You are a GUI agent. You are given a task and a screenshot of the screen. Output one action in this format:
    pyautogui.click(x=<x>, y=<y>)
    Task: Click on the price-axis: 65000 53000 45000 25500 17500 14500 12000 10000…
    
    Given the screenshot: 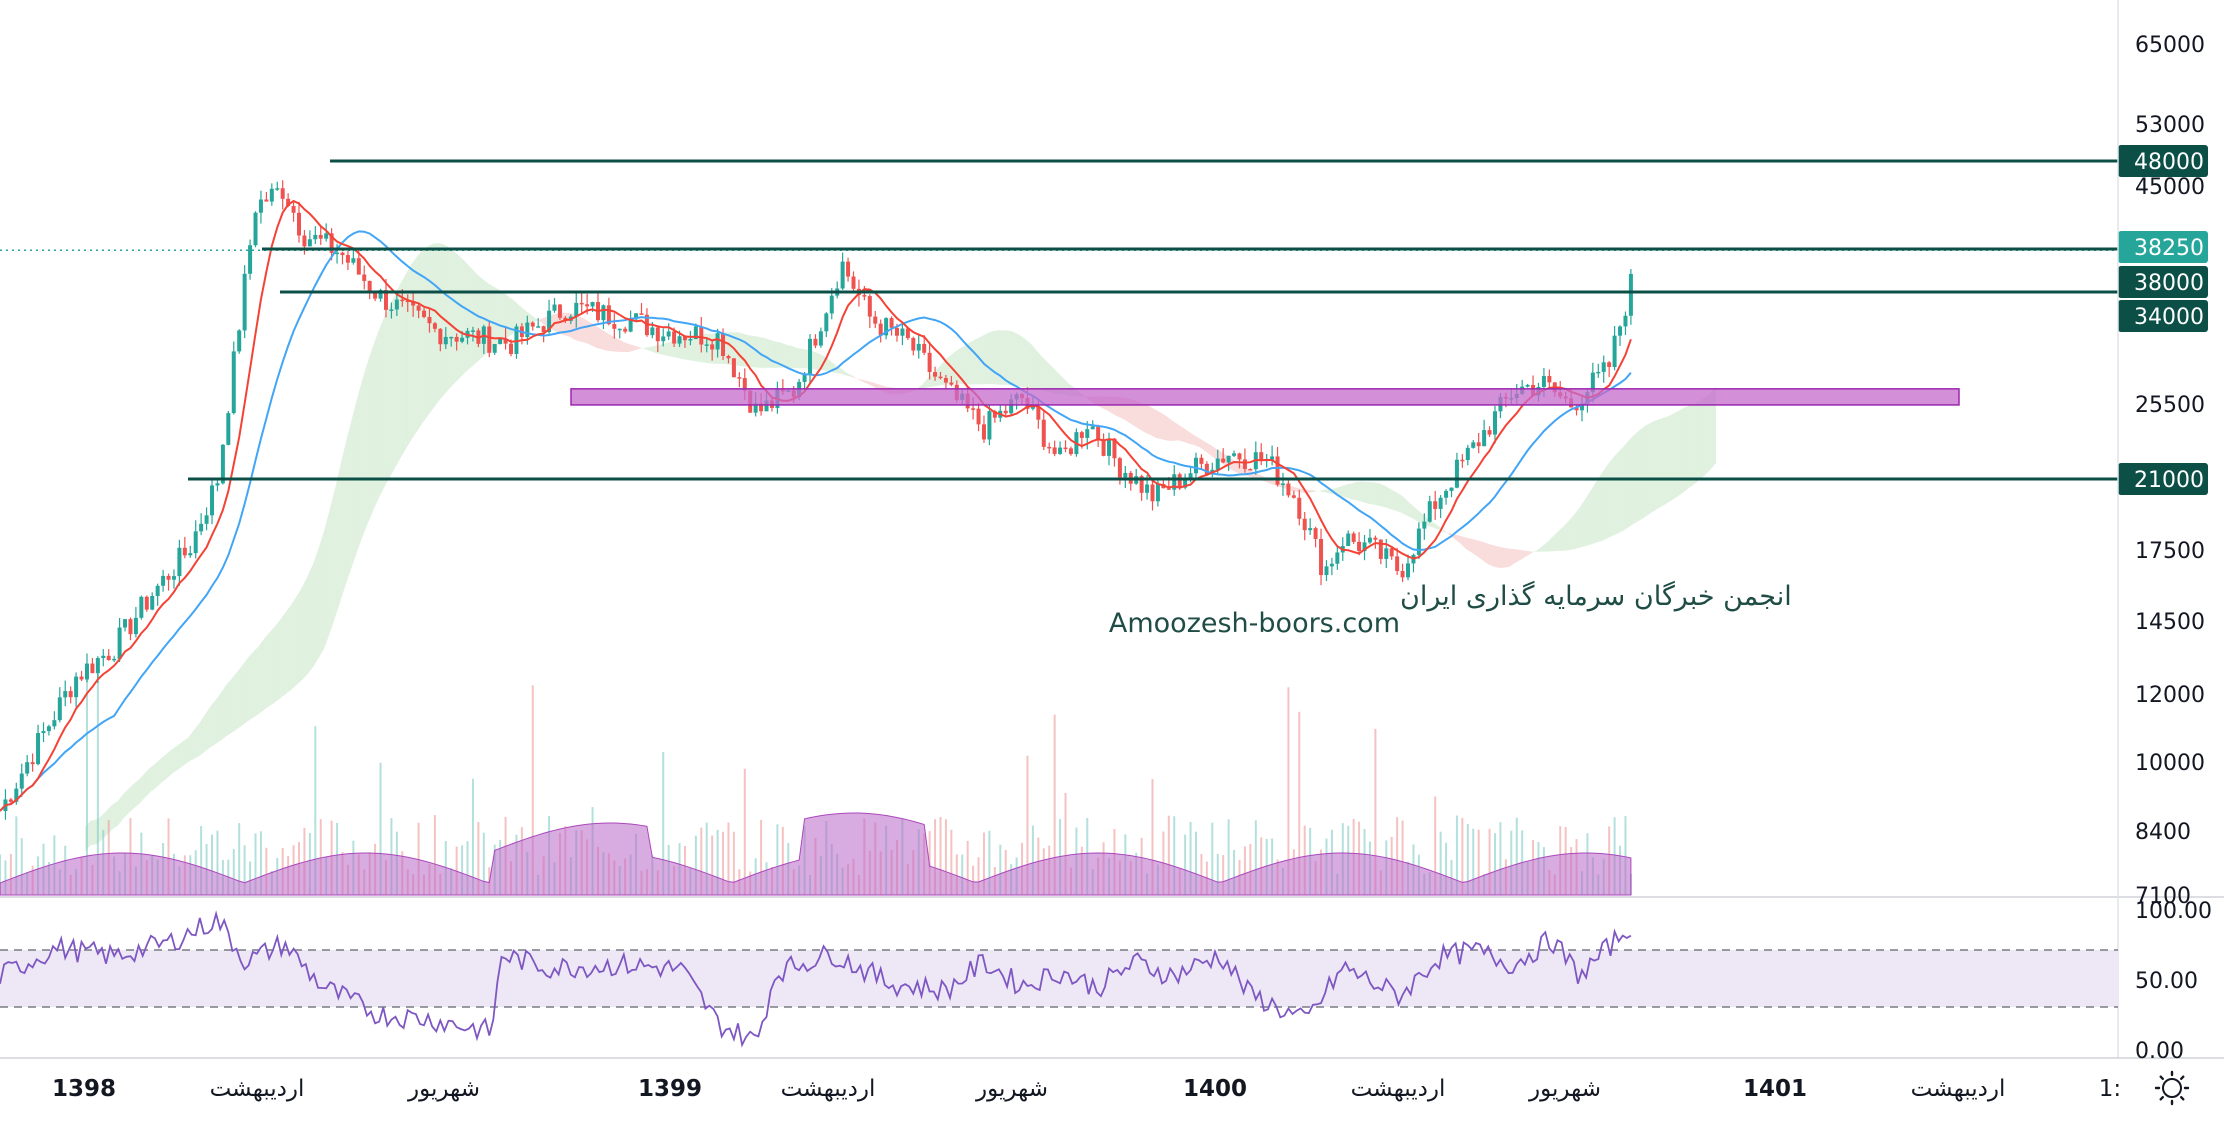 What is the action you would take?
    pyautogui.click(x=2170, y=471)
    